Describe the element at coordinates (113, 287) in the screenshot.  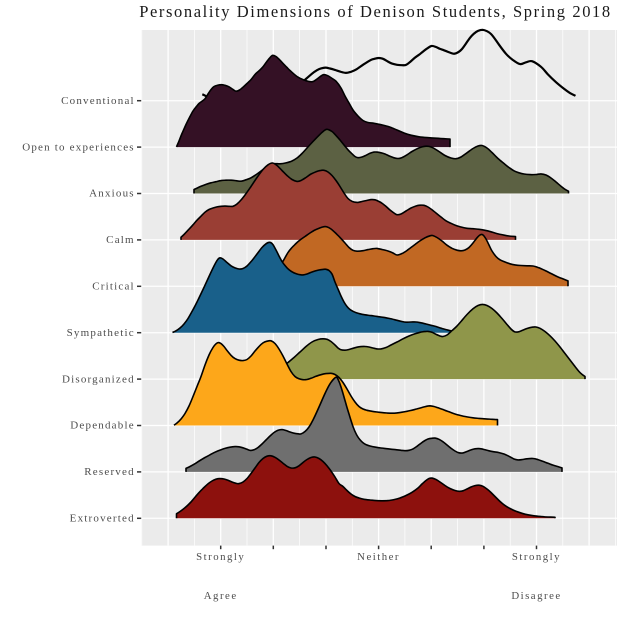
I see `svg-text: Critical` at that location.